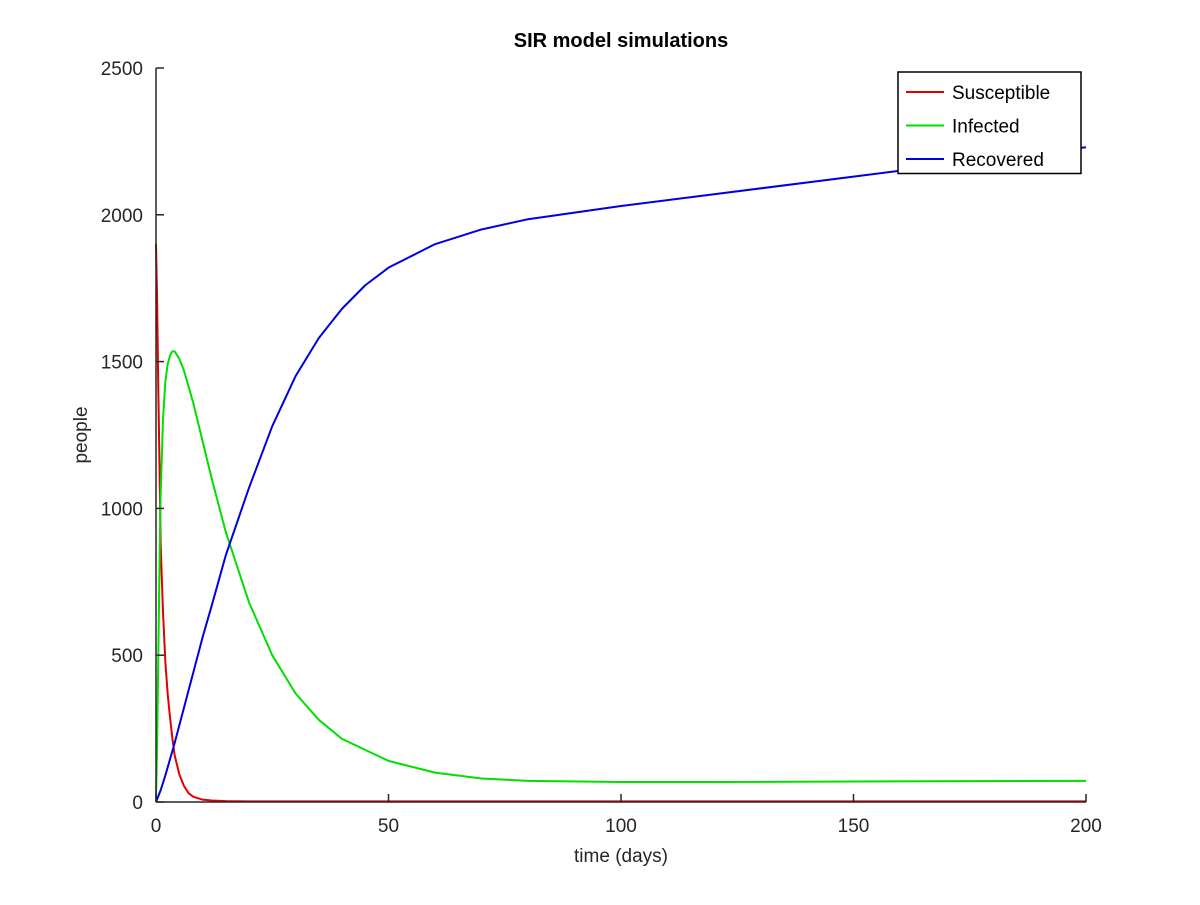  Describe the element at coordinates (388, 826) in the screenshot. I see `x-tick-label: 50` at that location.